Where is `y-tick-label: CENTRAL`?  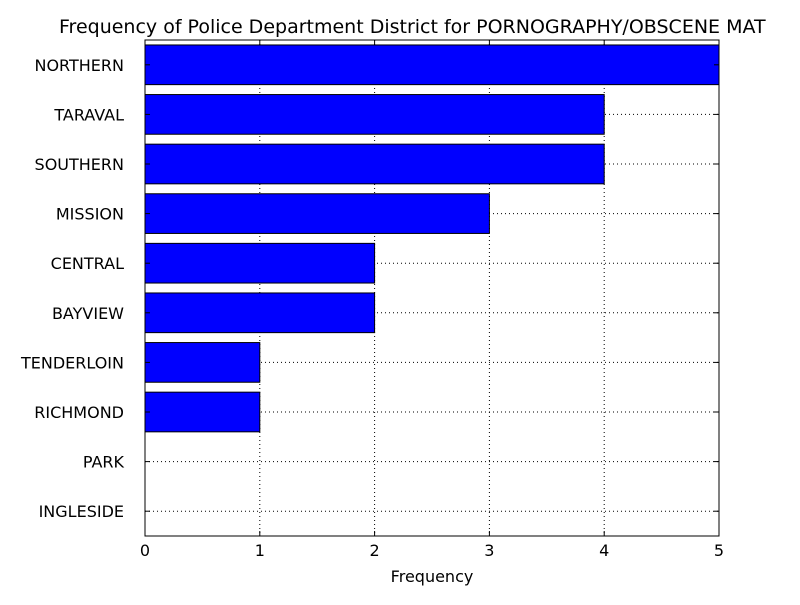
y-tick-label: CENTRAL is located at coordinates (87, 263).